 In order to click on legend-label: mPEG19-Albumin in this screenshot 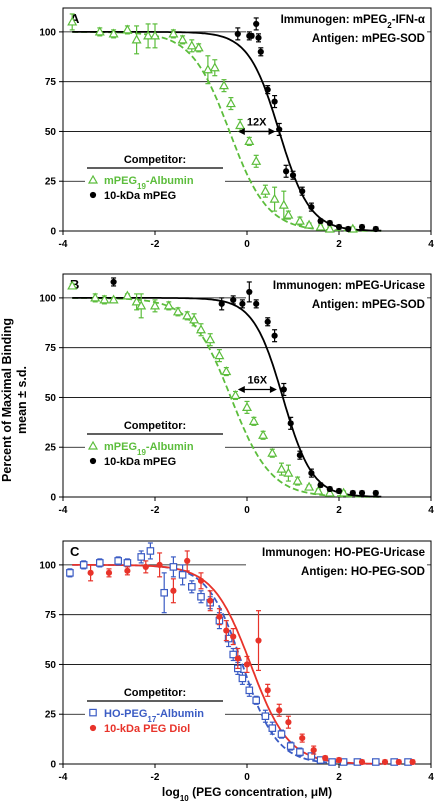, I will do `click(149, 183)`.